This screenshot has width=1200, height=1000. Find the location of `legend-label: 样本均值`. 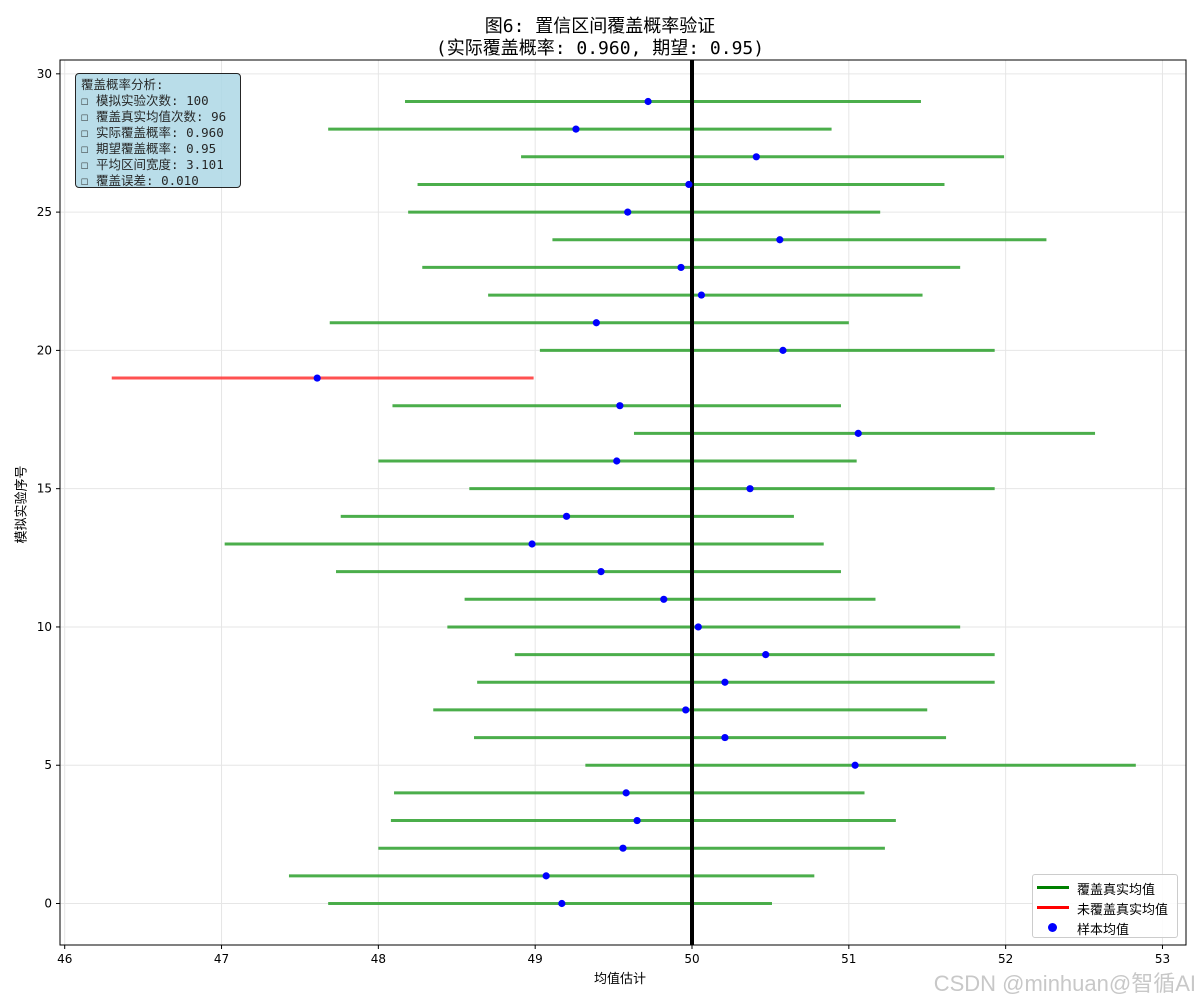

legend-label: 样本均值 is located at coordinates (1103, 930).